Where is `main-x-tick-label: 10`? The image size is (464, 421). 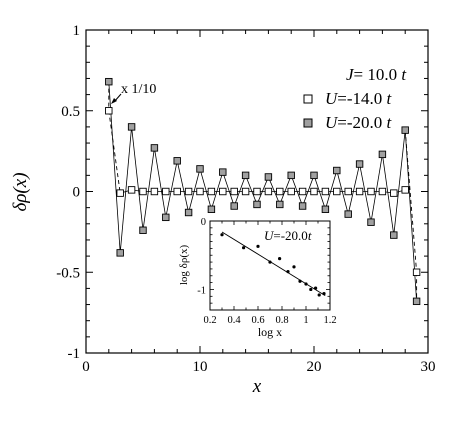
main-x-tick-label: 10 is located at coordinates (200, 367).